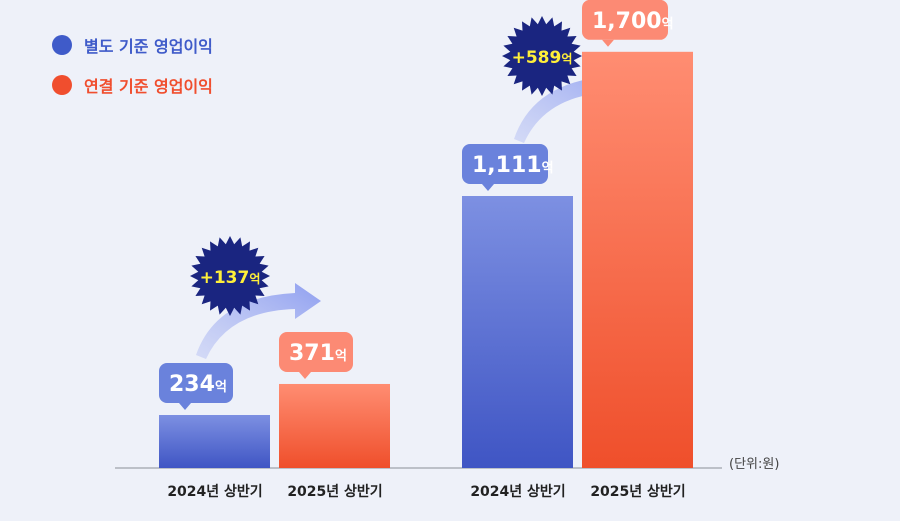  I want to click on legend-item-separate: 별도 기준 영업이익, so click(132, 45).